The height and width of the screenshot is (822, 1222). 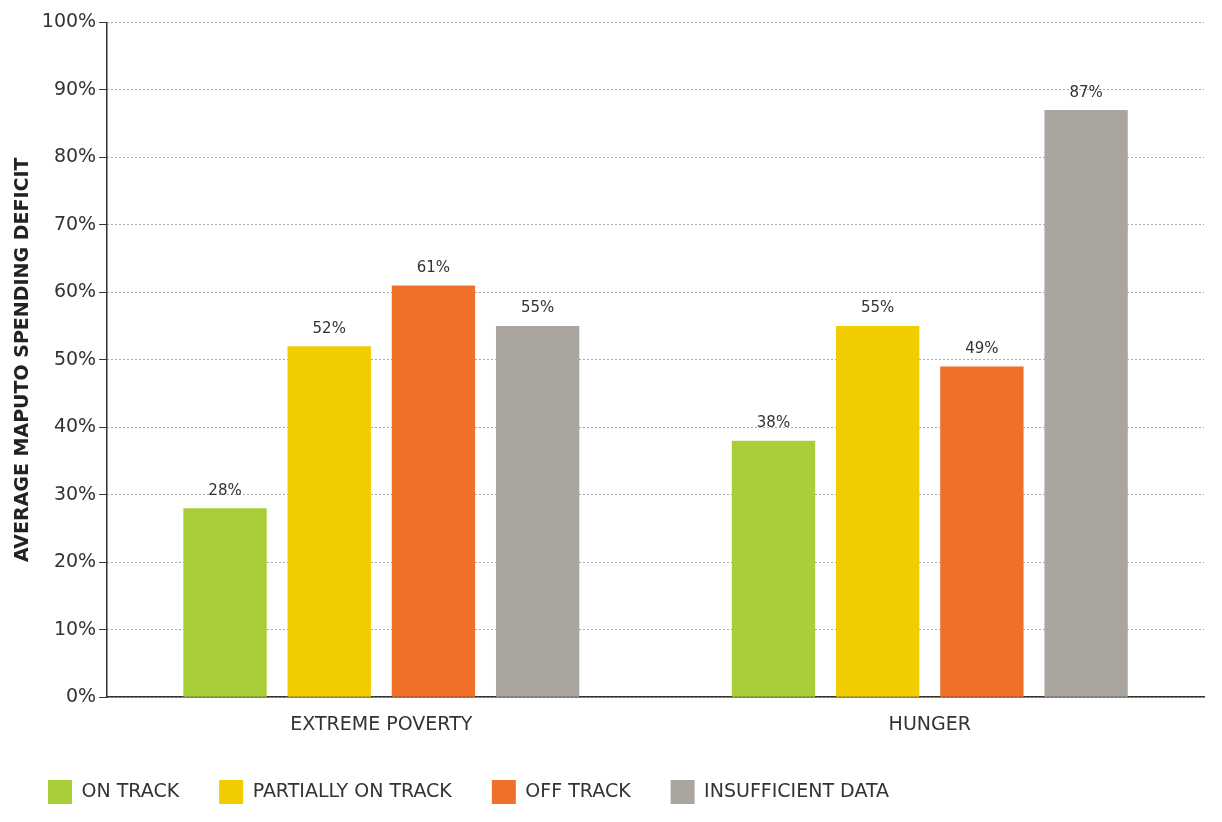 I want to click on legend-label: INSUFFICIENT DATA, so click(x=797, y=789).